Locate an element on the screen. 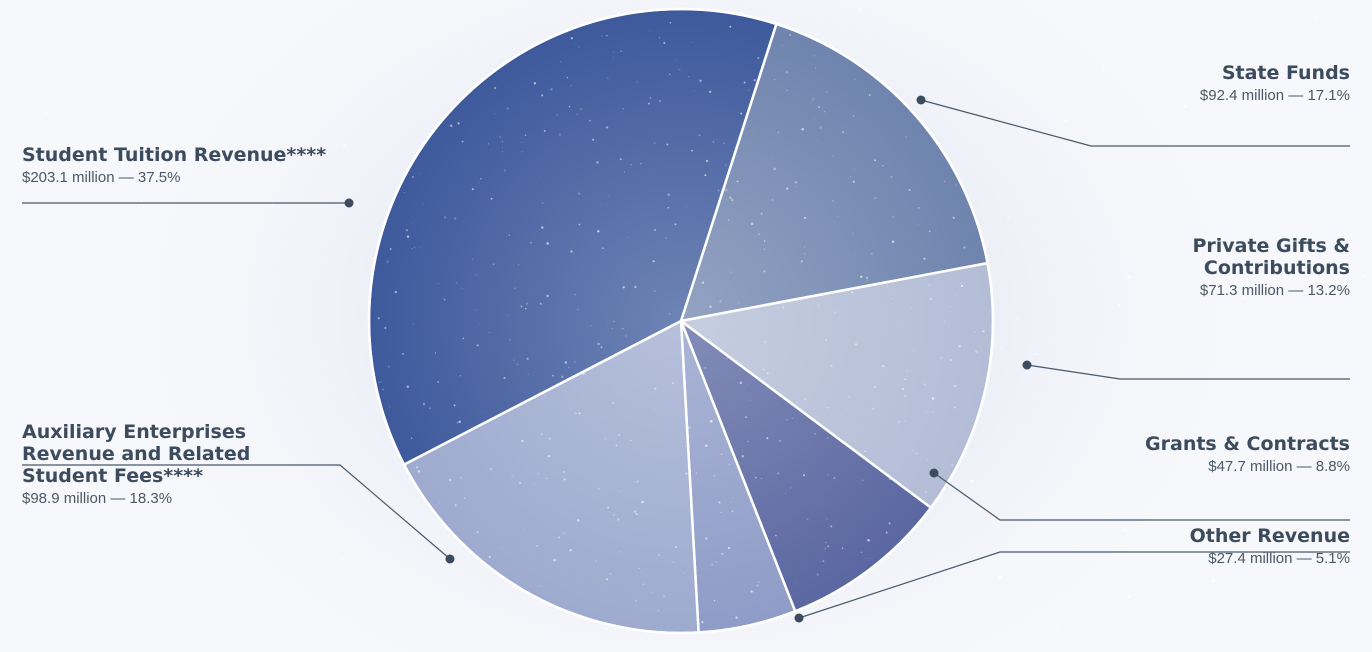 The image size is (1372, 652). slice-name-auxiliary-line3: Student Fees**** is located at coordinates (113, 476).